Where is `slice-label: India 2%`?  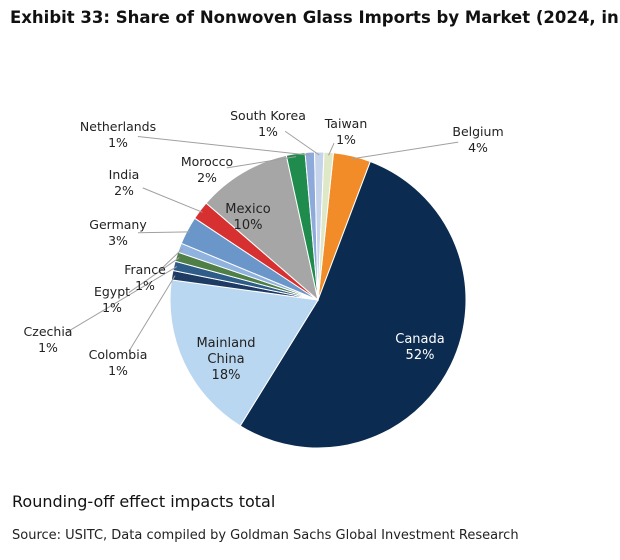 slice-label: India 2% is located at coordinates (124, 183).